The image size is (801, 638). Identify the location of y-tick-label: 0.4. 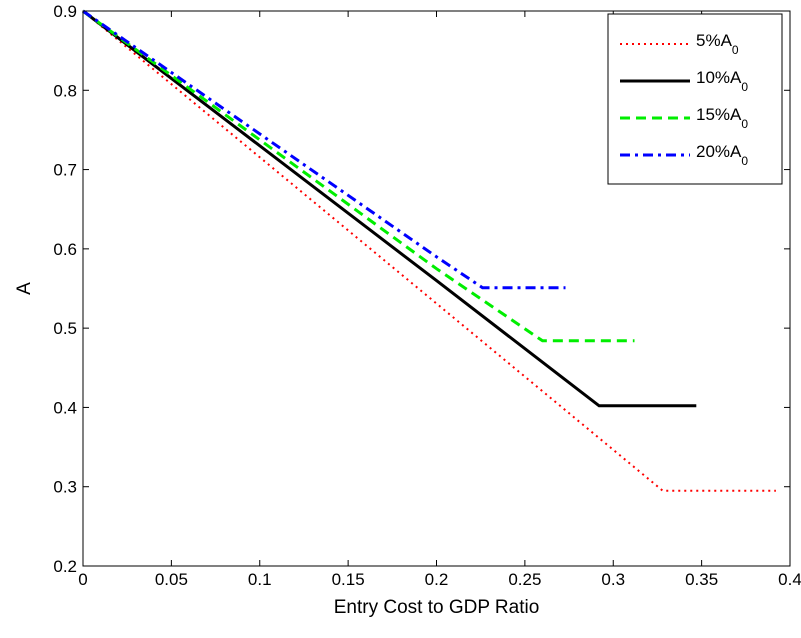
(65, 407).